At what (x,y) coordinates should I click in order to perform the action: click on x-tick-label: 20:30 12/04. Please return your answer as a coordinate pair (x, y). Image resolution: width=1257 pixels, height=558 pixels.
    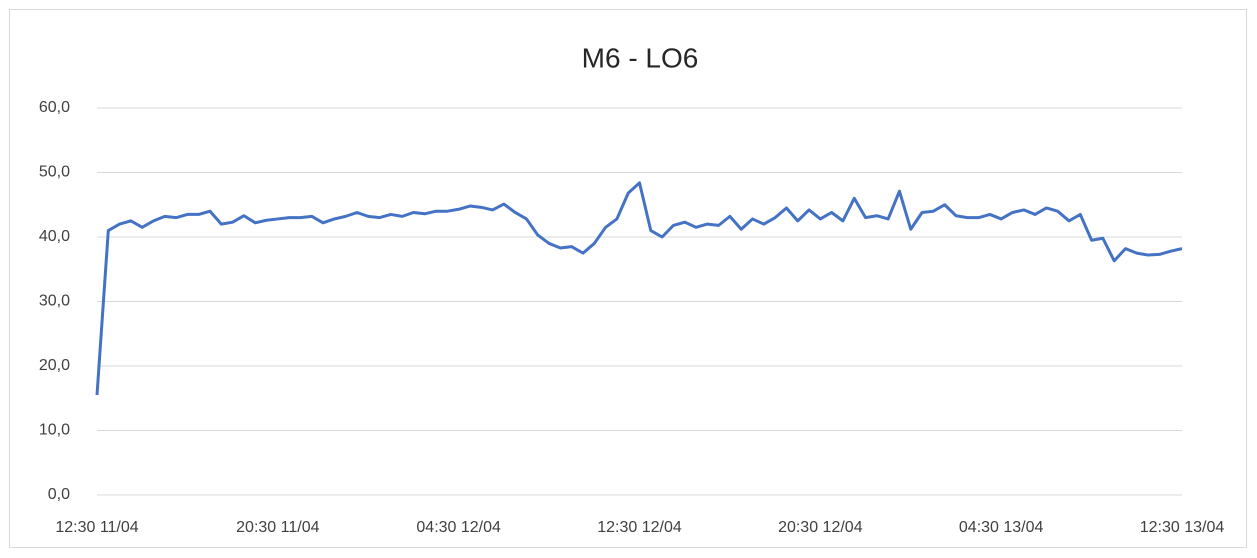
    Looking at the image, I should click on (820, 527).